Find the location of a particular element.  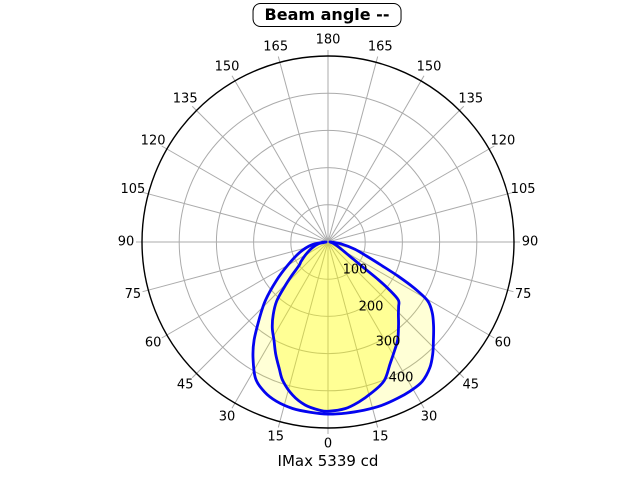

beam-curve-outer is located at coordinates (343, 328).